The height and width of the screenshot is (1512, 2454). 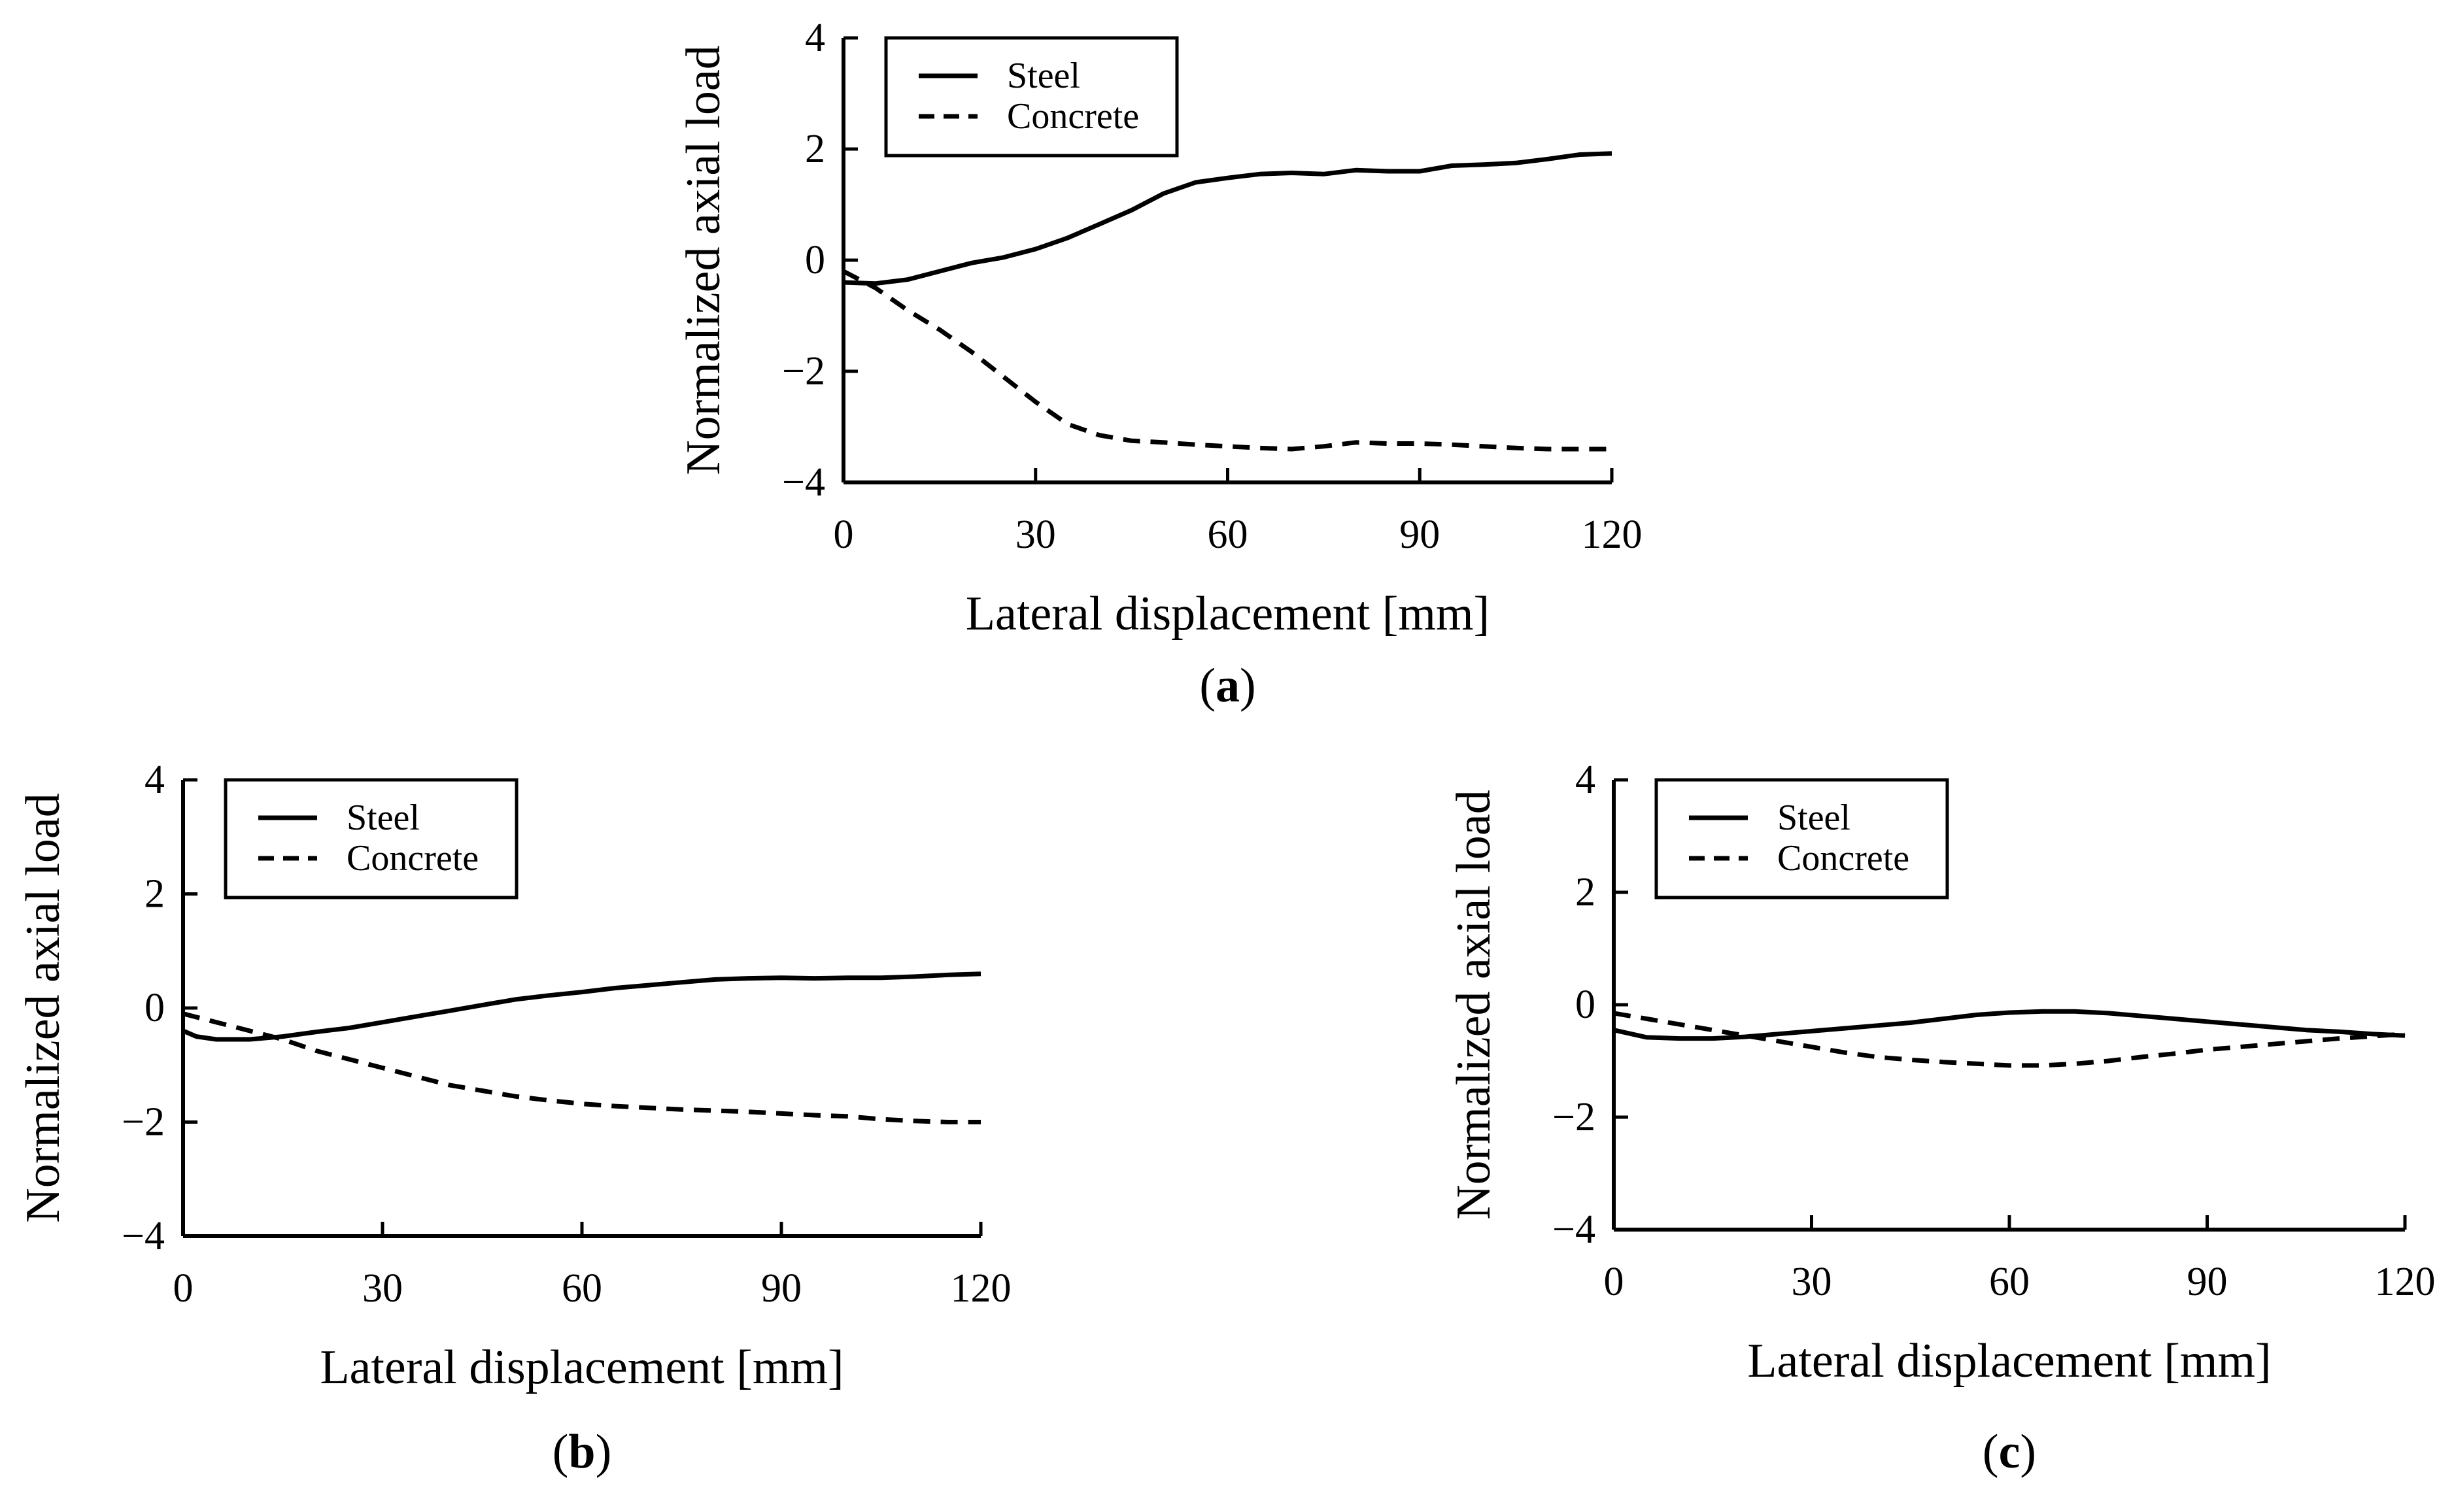 What do you see at coordinates (582, 1452) in the screenshot?
I see `panel-label: (b)` at bounding box center [582, 1452].